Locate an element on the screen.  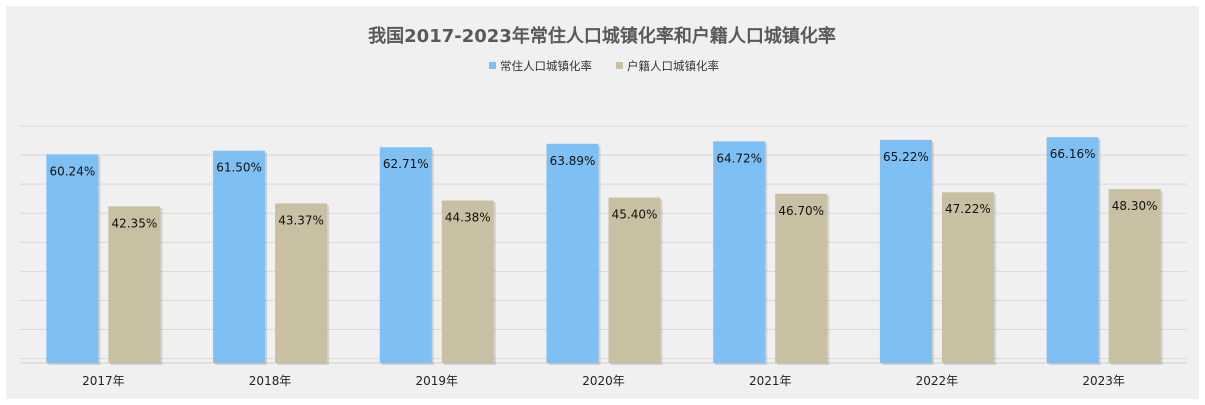
legend-label-household: 户籍人口城镇化率 is located at coordinates (673, 66).